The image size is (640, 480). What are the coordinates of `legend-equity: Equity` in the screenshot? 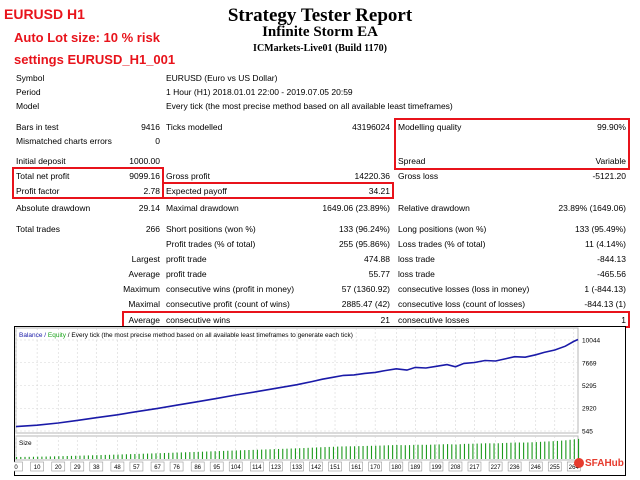 It's located at (57, 335).